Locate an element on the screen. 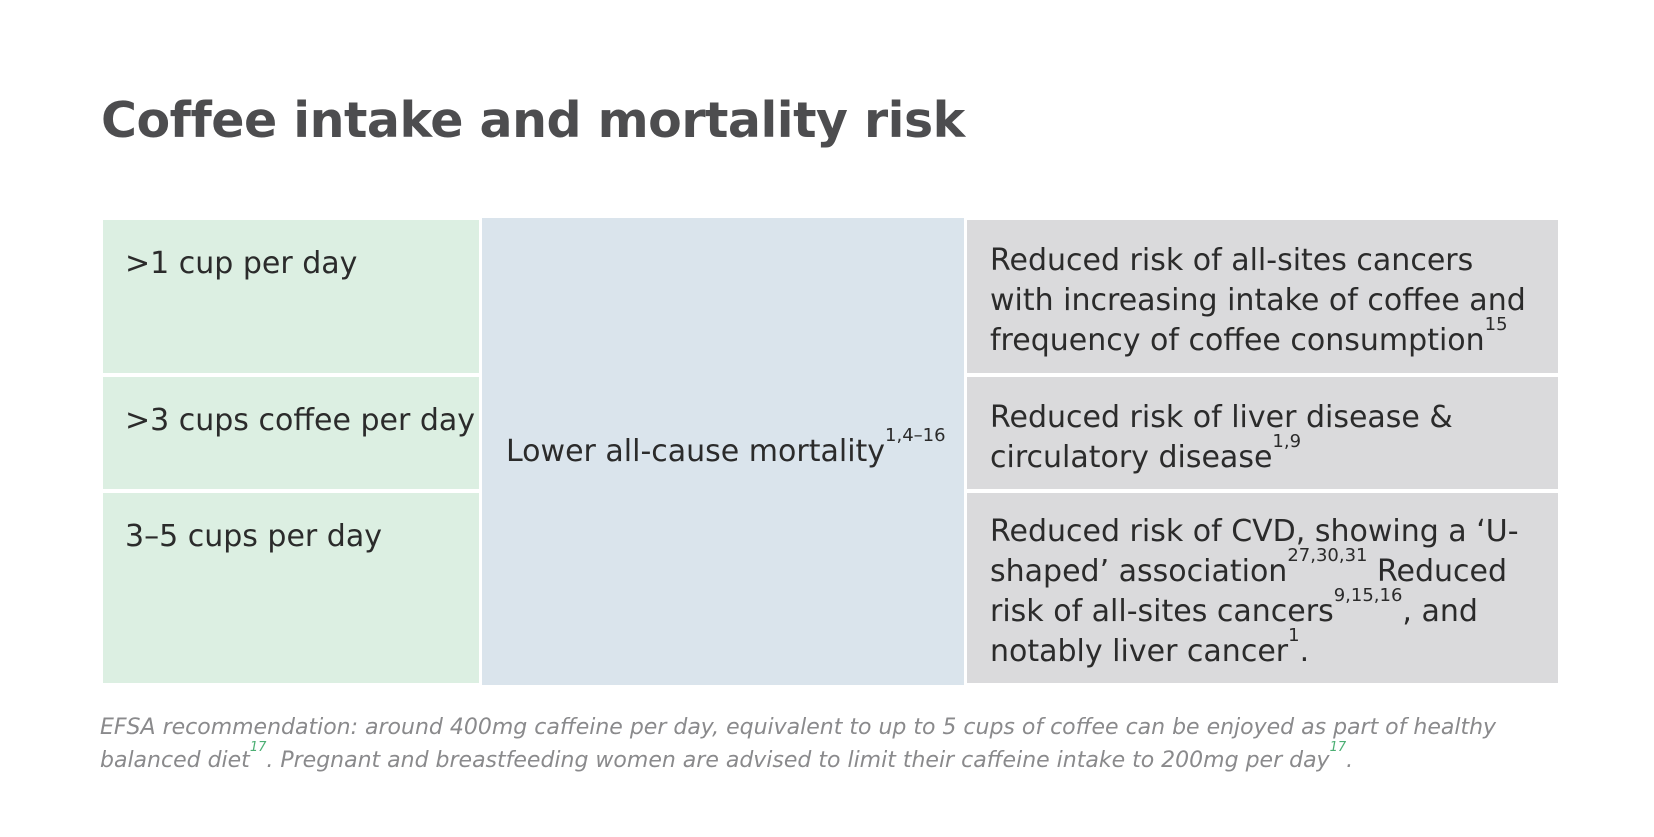  footnote-text: . is located at coordinates (1350, 760).